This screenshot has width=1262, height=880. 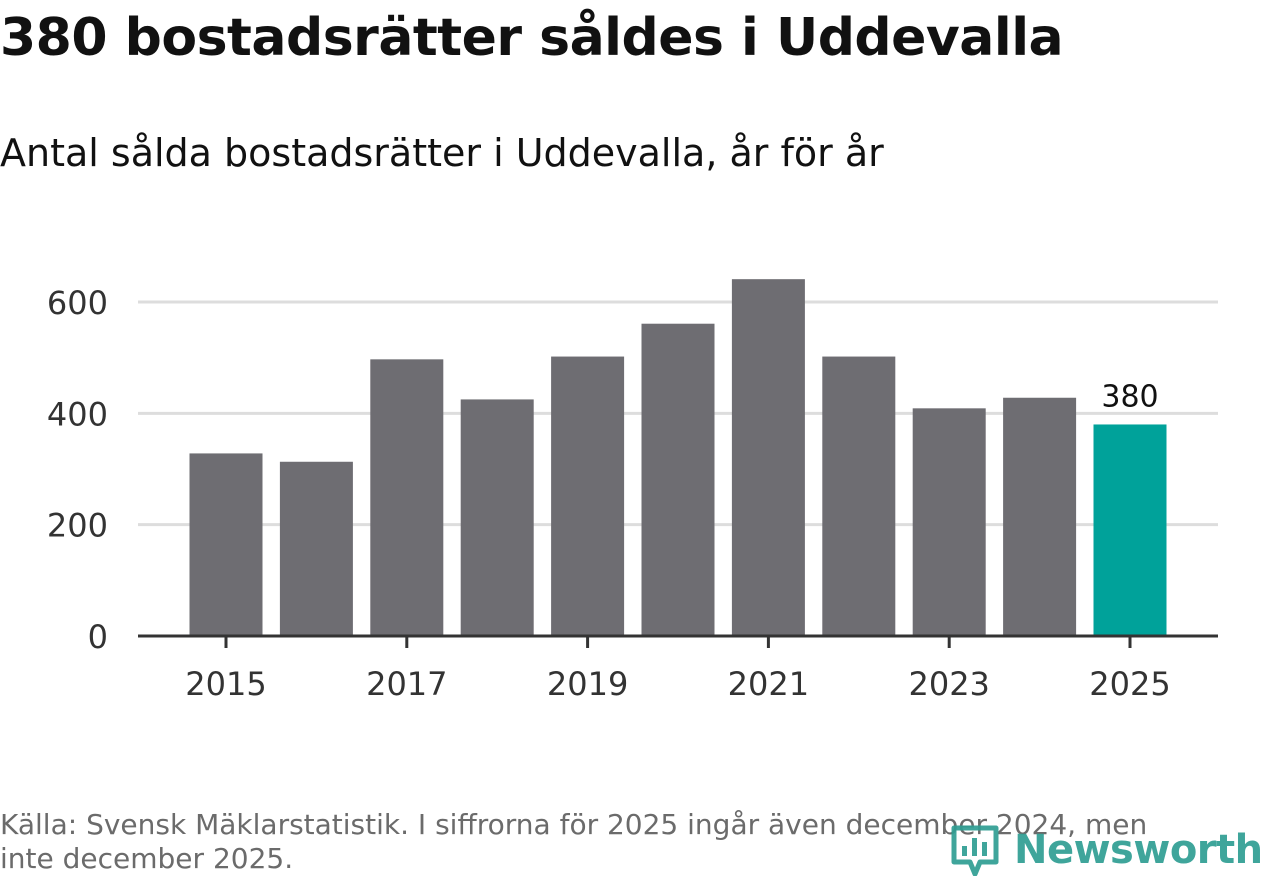 What do you see at coordinates (975, 850) in the screenshot?
I see `bar-chart-pin-icon` at bounding box center [975, 850].